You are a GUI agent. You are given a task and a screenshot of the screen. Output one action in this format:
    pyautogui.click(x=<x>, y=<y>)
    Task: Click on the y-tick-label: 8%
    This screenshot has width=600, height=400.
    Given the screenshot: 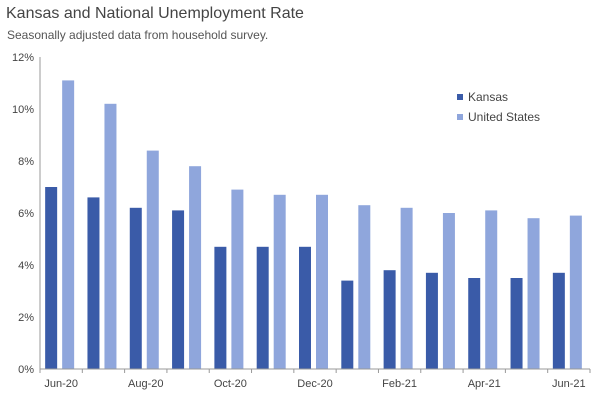 What is the action you would take?
    pyautogui.click(x=26, y=162)
    